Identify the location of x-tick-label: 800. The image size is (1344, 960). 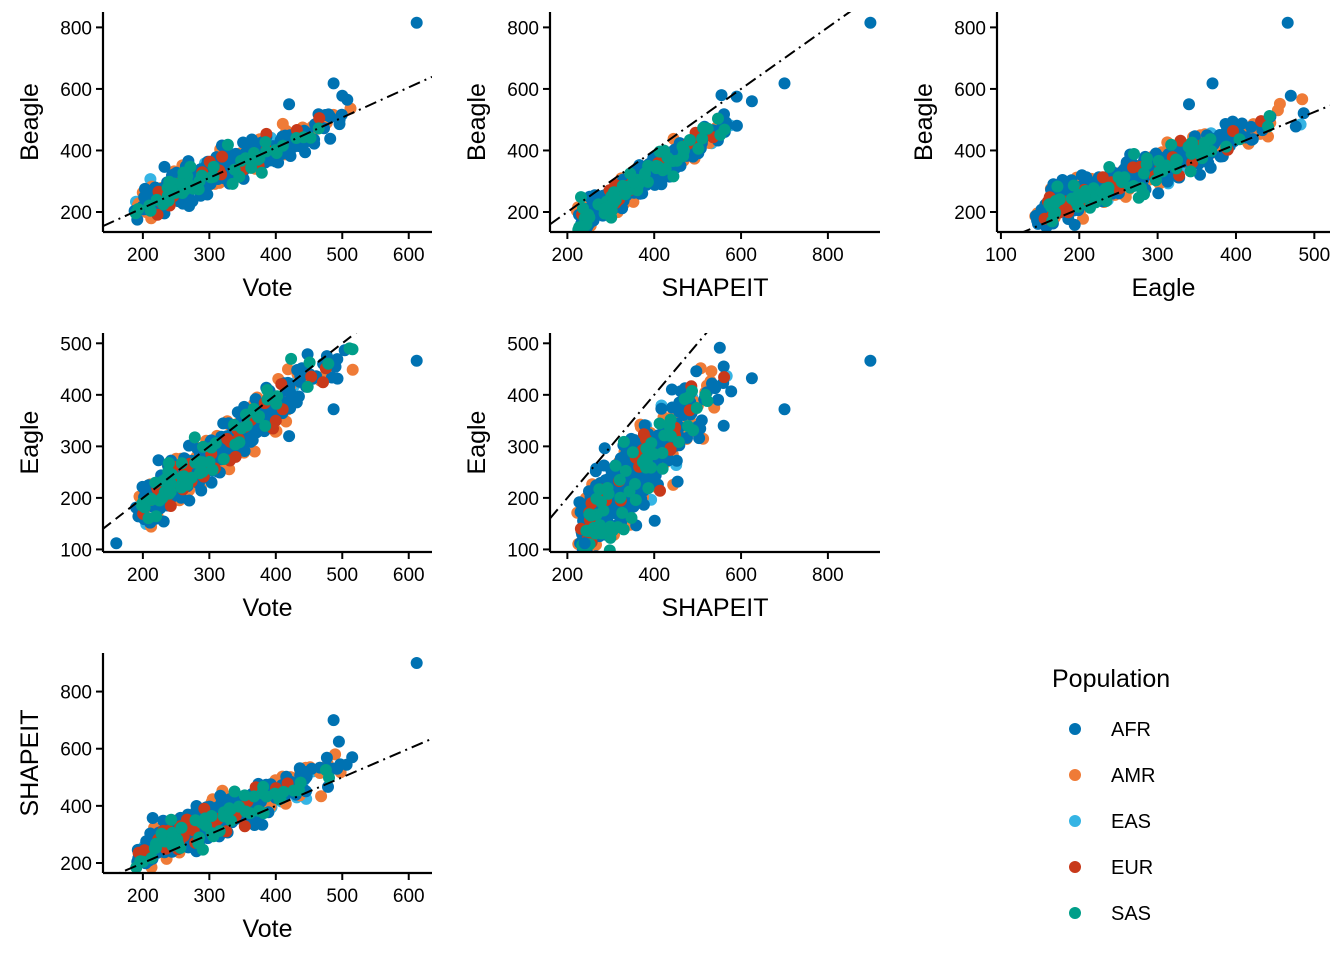
(828, 575).